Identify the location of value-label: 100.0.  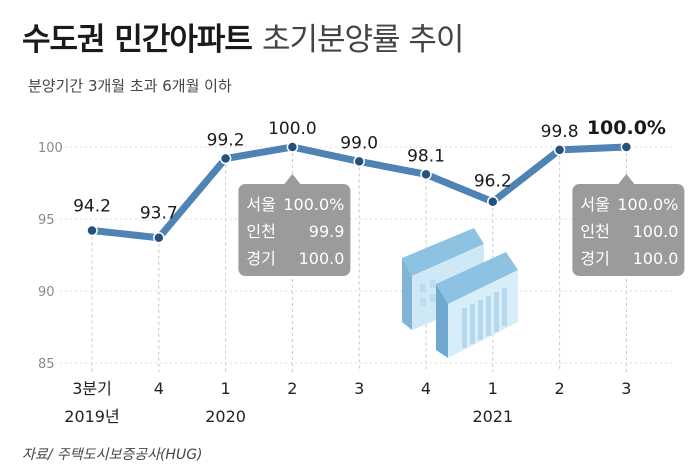
(292, 129).